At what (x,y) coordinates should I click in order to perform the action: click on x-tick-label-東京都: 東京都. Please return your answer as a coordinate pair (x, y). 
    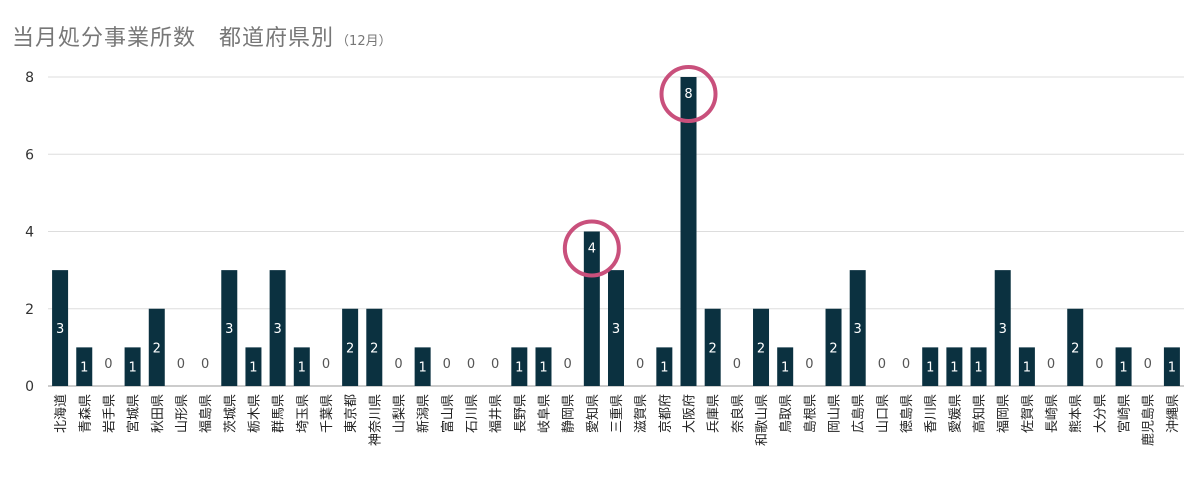
    Looking at the image, I should click on (351, 413).